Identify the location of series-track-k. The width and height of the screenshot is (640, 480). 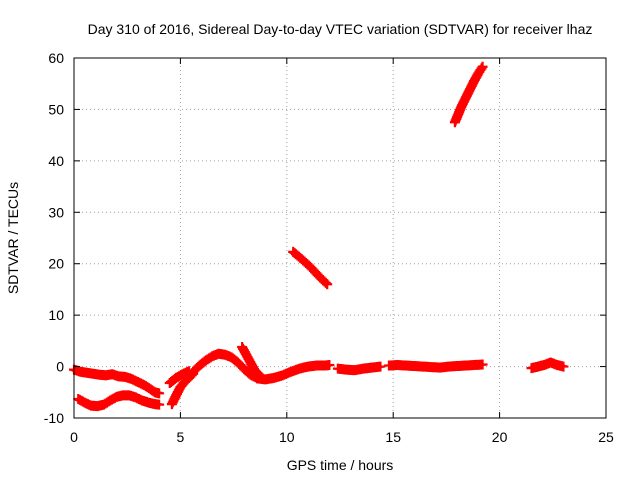
(468, 94).